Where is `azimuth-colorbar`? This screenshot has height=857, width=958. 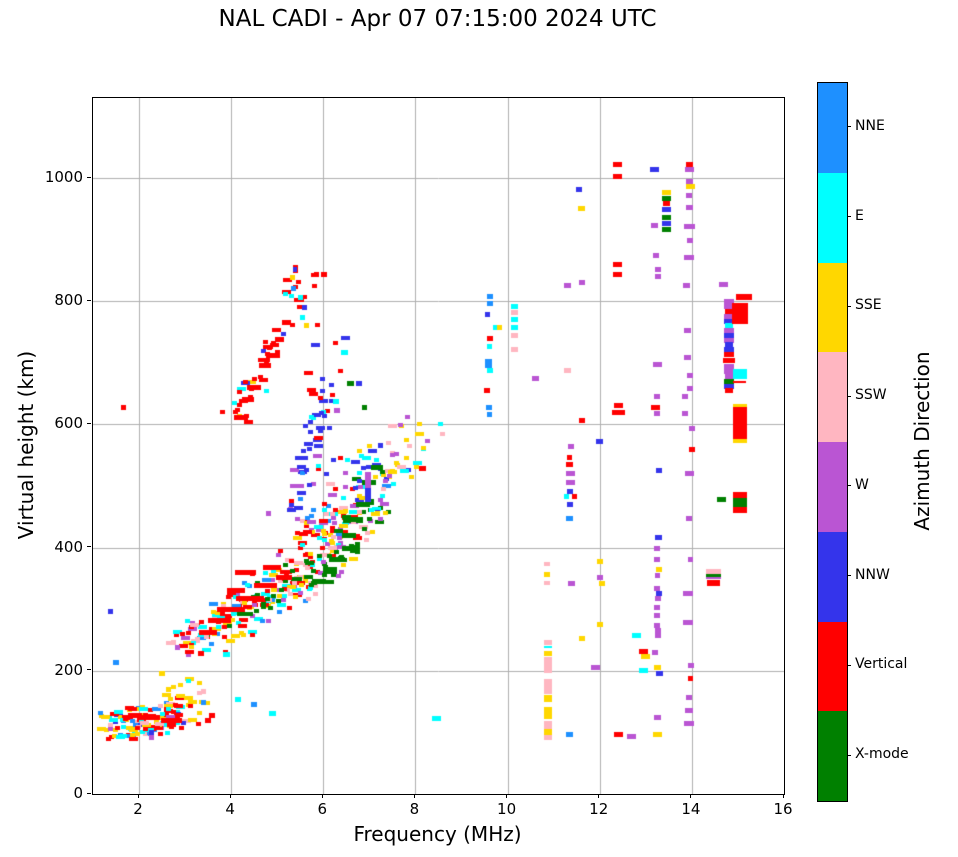
azimuth-colorbar is located at coordinates (832, 442).